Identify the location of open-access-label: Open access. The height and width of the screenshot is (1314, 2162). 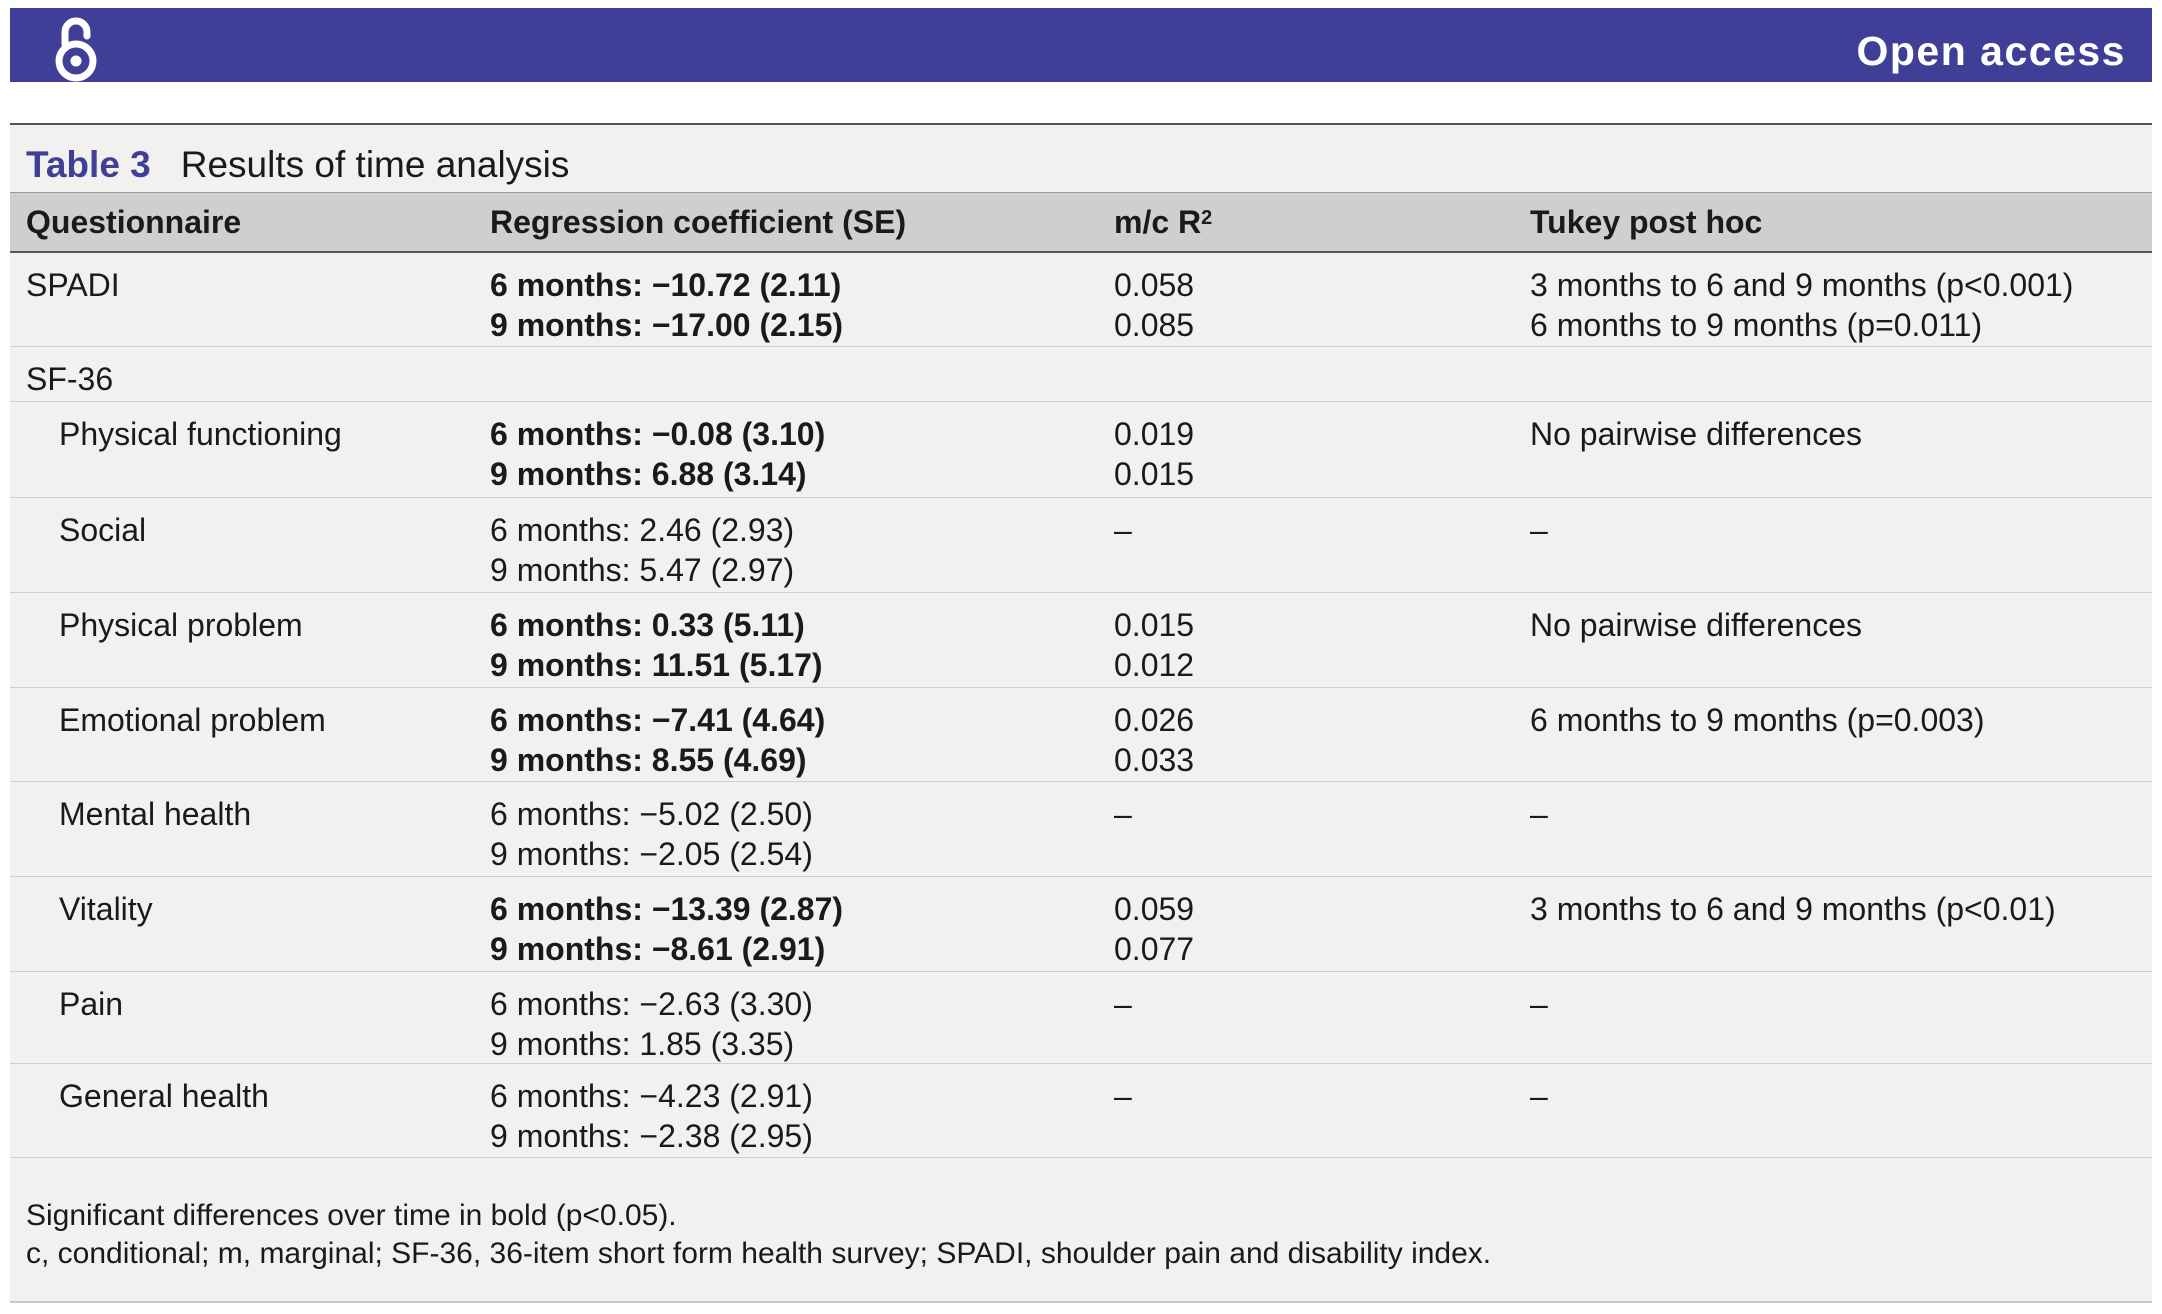
(1991, 51).